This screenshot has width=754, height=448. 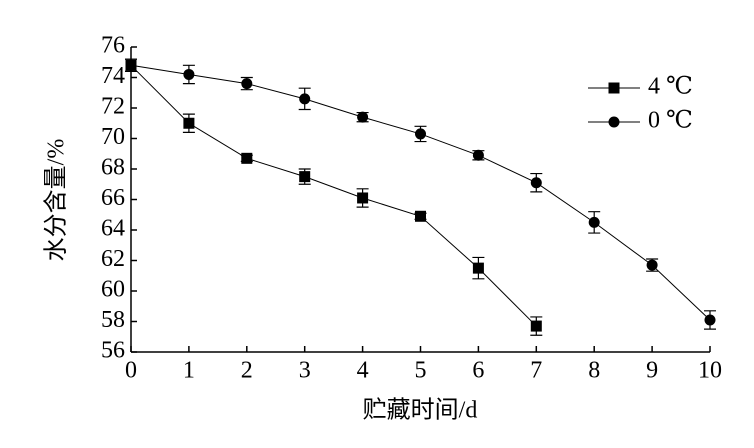 I want to click on y-tick-label: 70, so click(x=113, y=137).